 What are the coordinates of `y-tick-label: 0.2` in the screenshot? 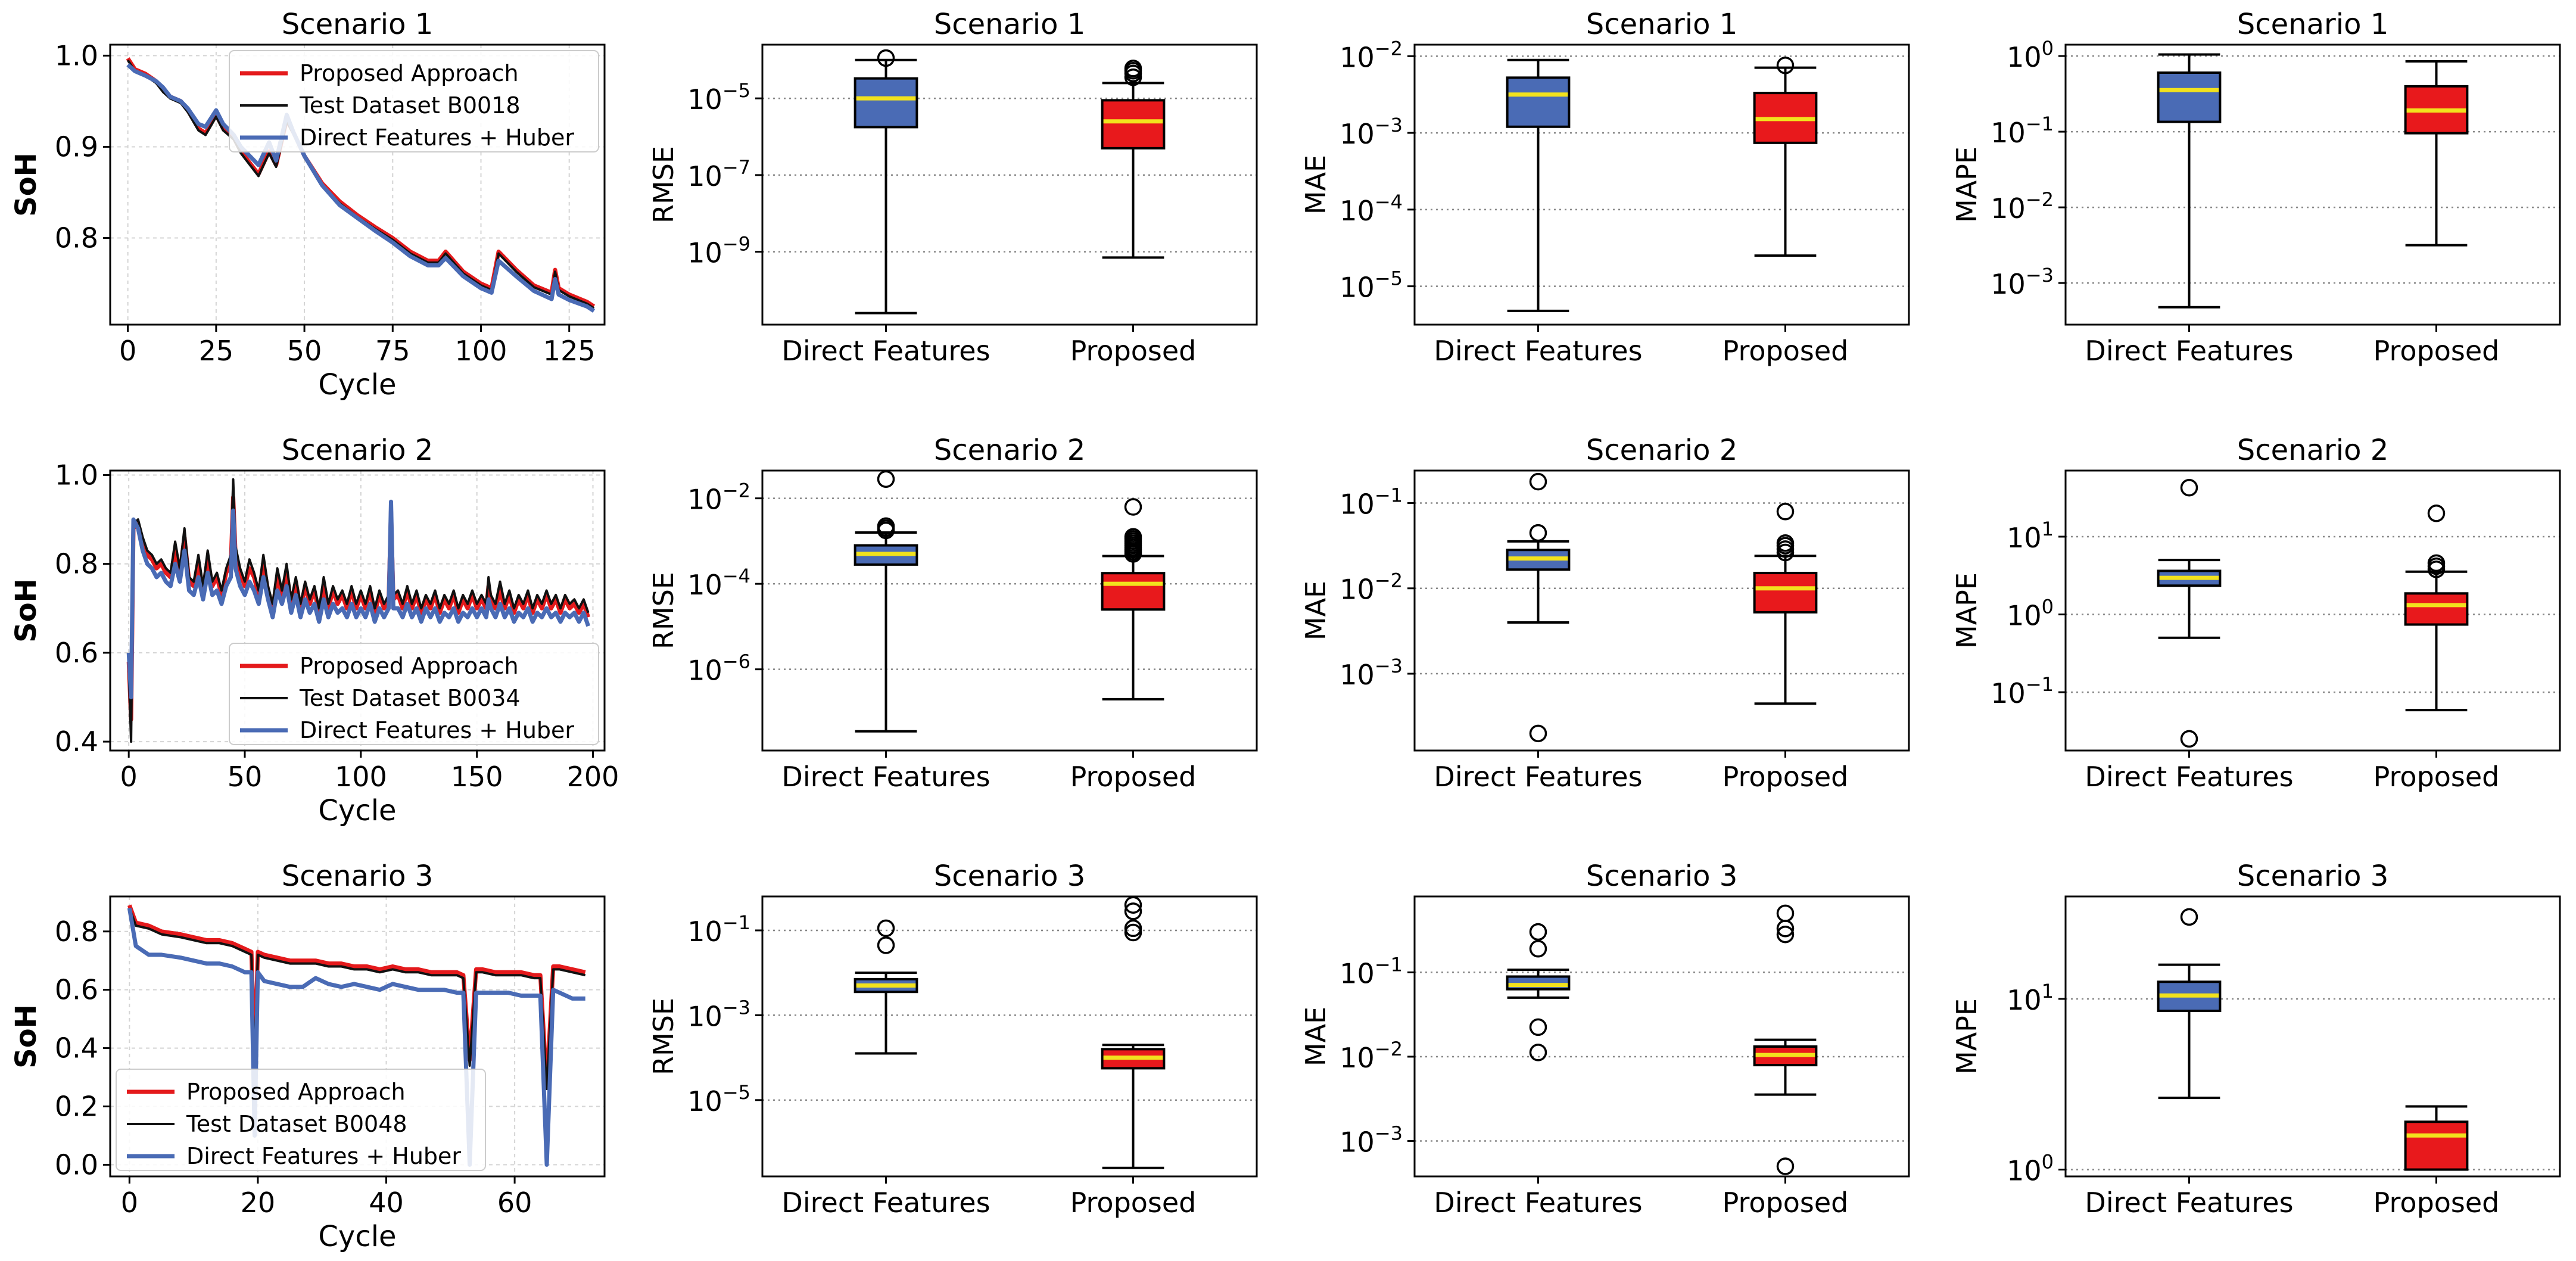 It's located at (76, 1107).